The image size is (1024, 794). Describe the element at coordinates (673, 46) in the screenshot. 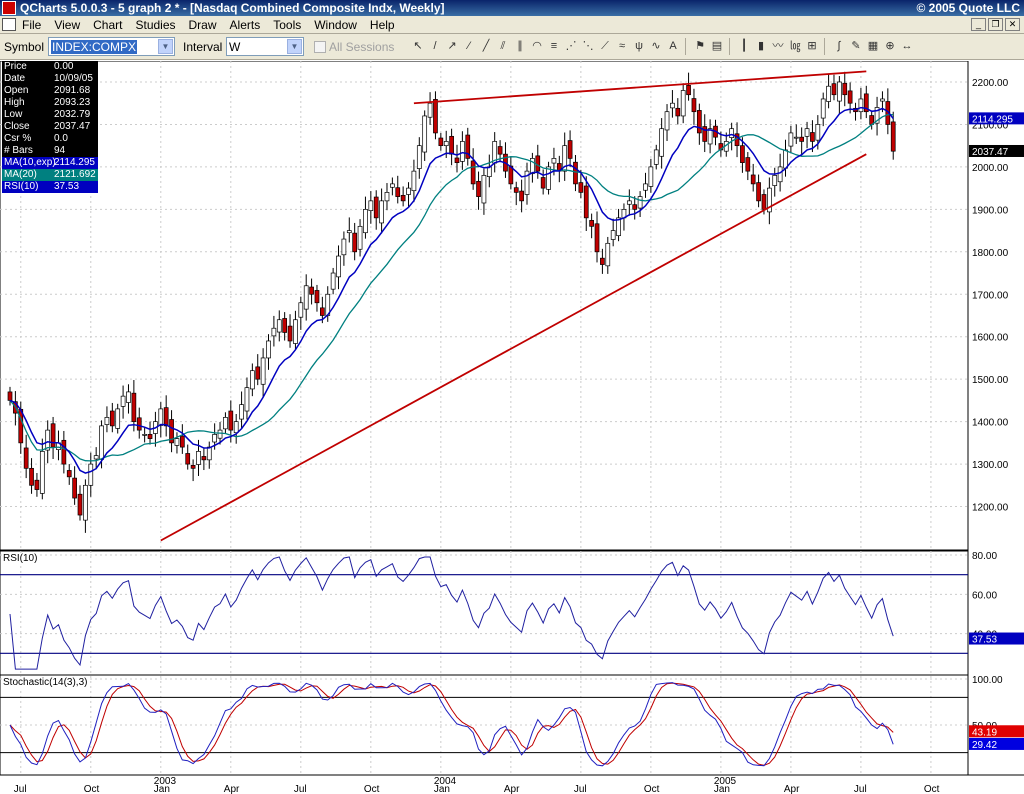

I see `text-icon: A` at that location.